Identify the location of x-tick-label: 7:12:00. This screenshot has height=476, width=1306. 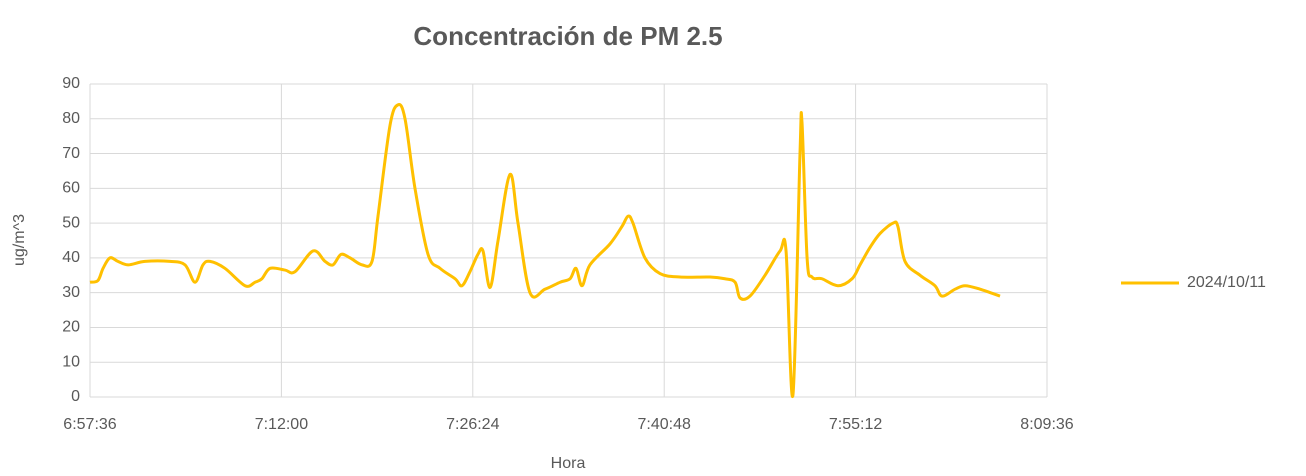
(281, 424).